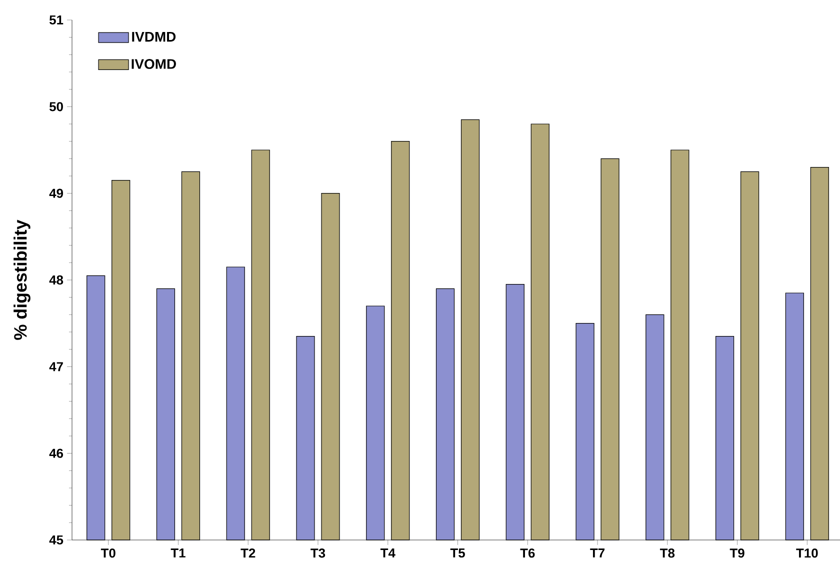 This screenshot has width=840, height=570. I want to click on x-tick-label: T9, so click(737, 553).